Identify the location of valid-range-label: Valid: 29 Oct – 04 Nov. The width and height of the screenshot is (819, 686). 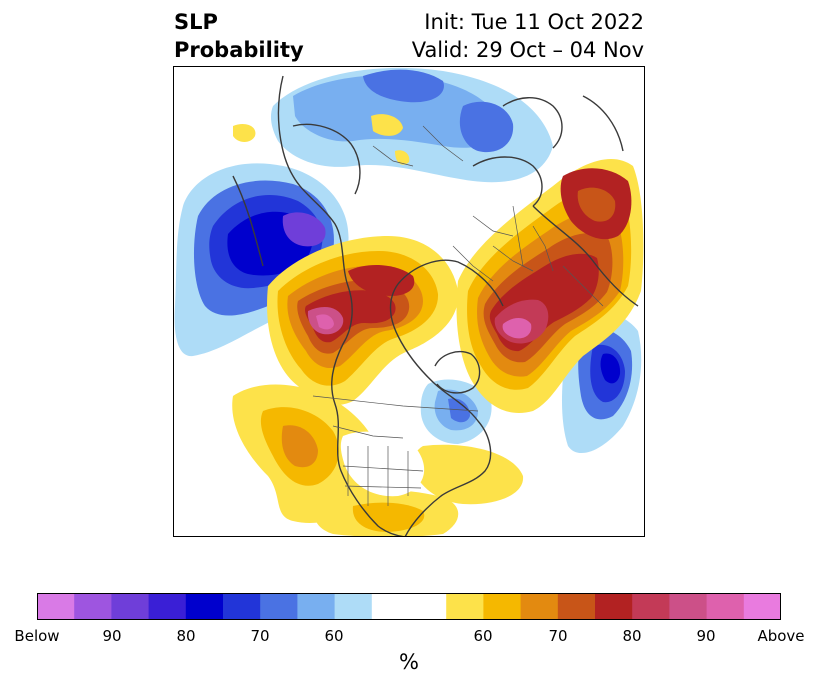
(527, 50).